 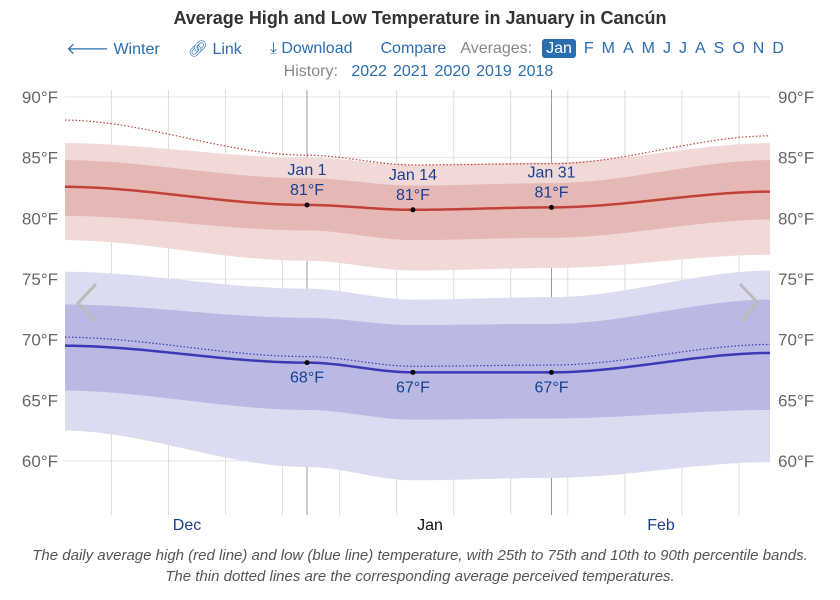 I want to click on y-tick-left: 75°F, so click(x=40, y=279).